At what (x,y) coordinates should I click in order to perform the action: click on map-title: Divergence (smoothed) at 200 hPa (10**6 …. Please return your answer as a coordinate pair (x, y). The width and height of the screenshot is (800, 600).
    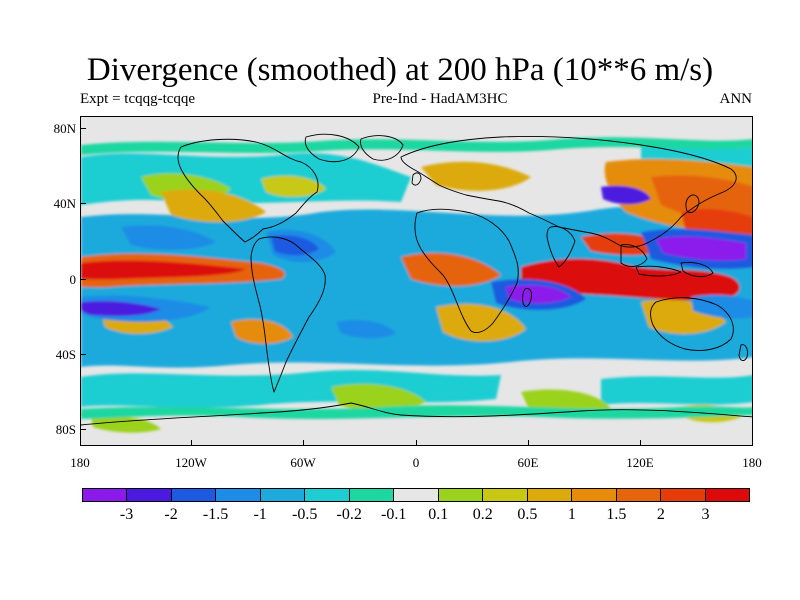
    Looking at the image, I should click on (400, 70).